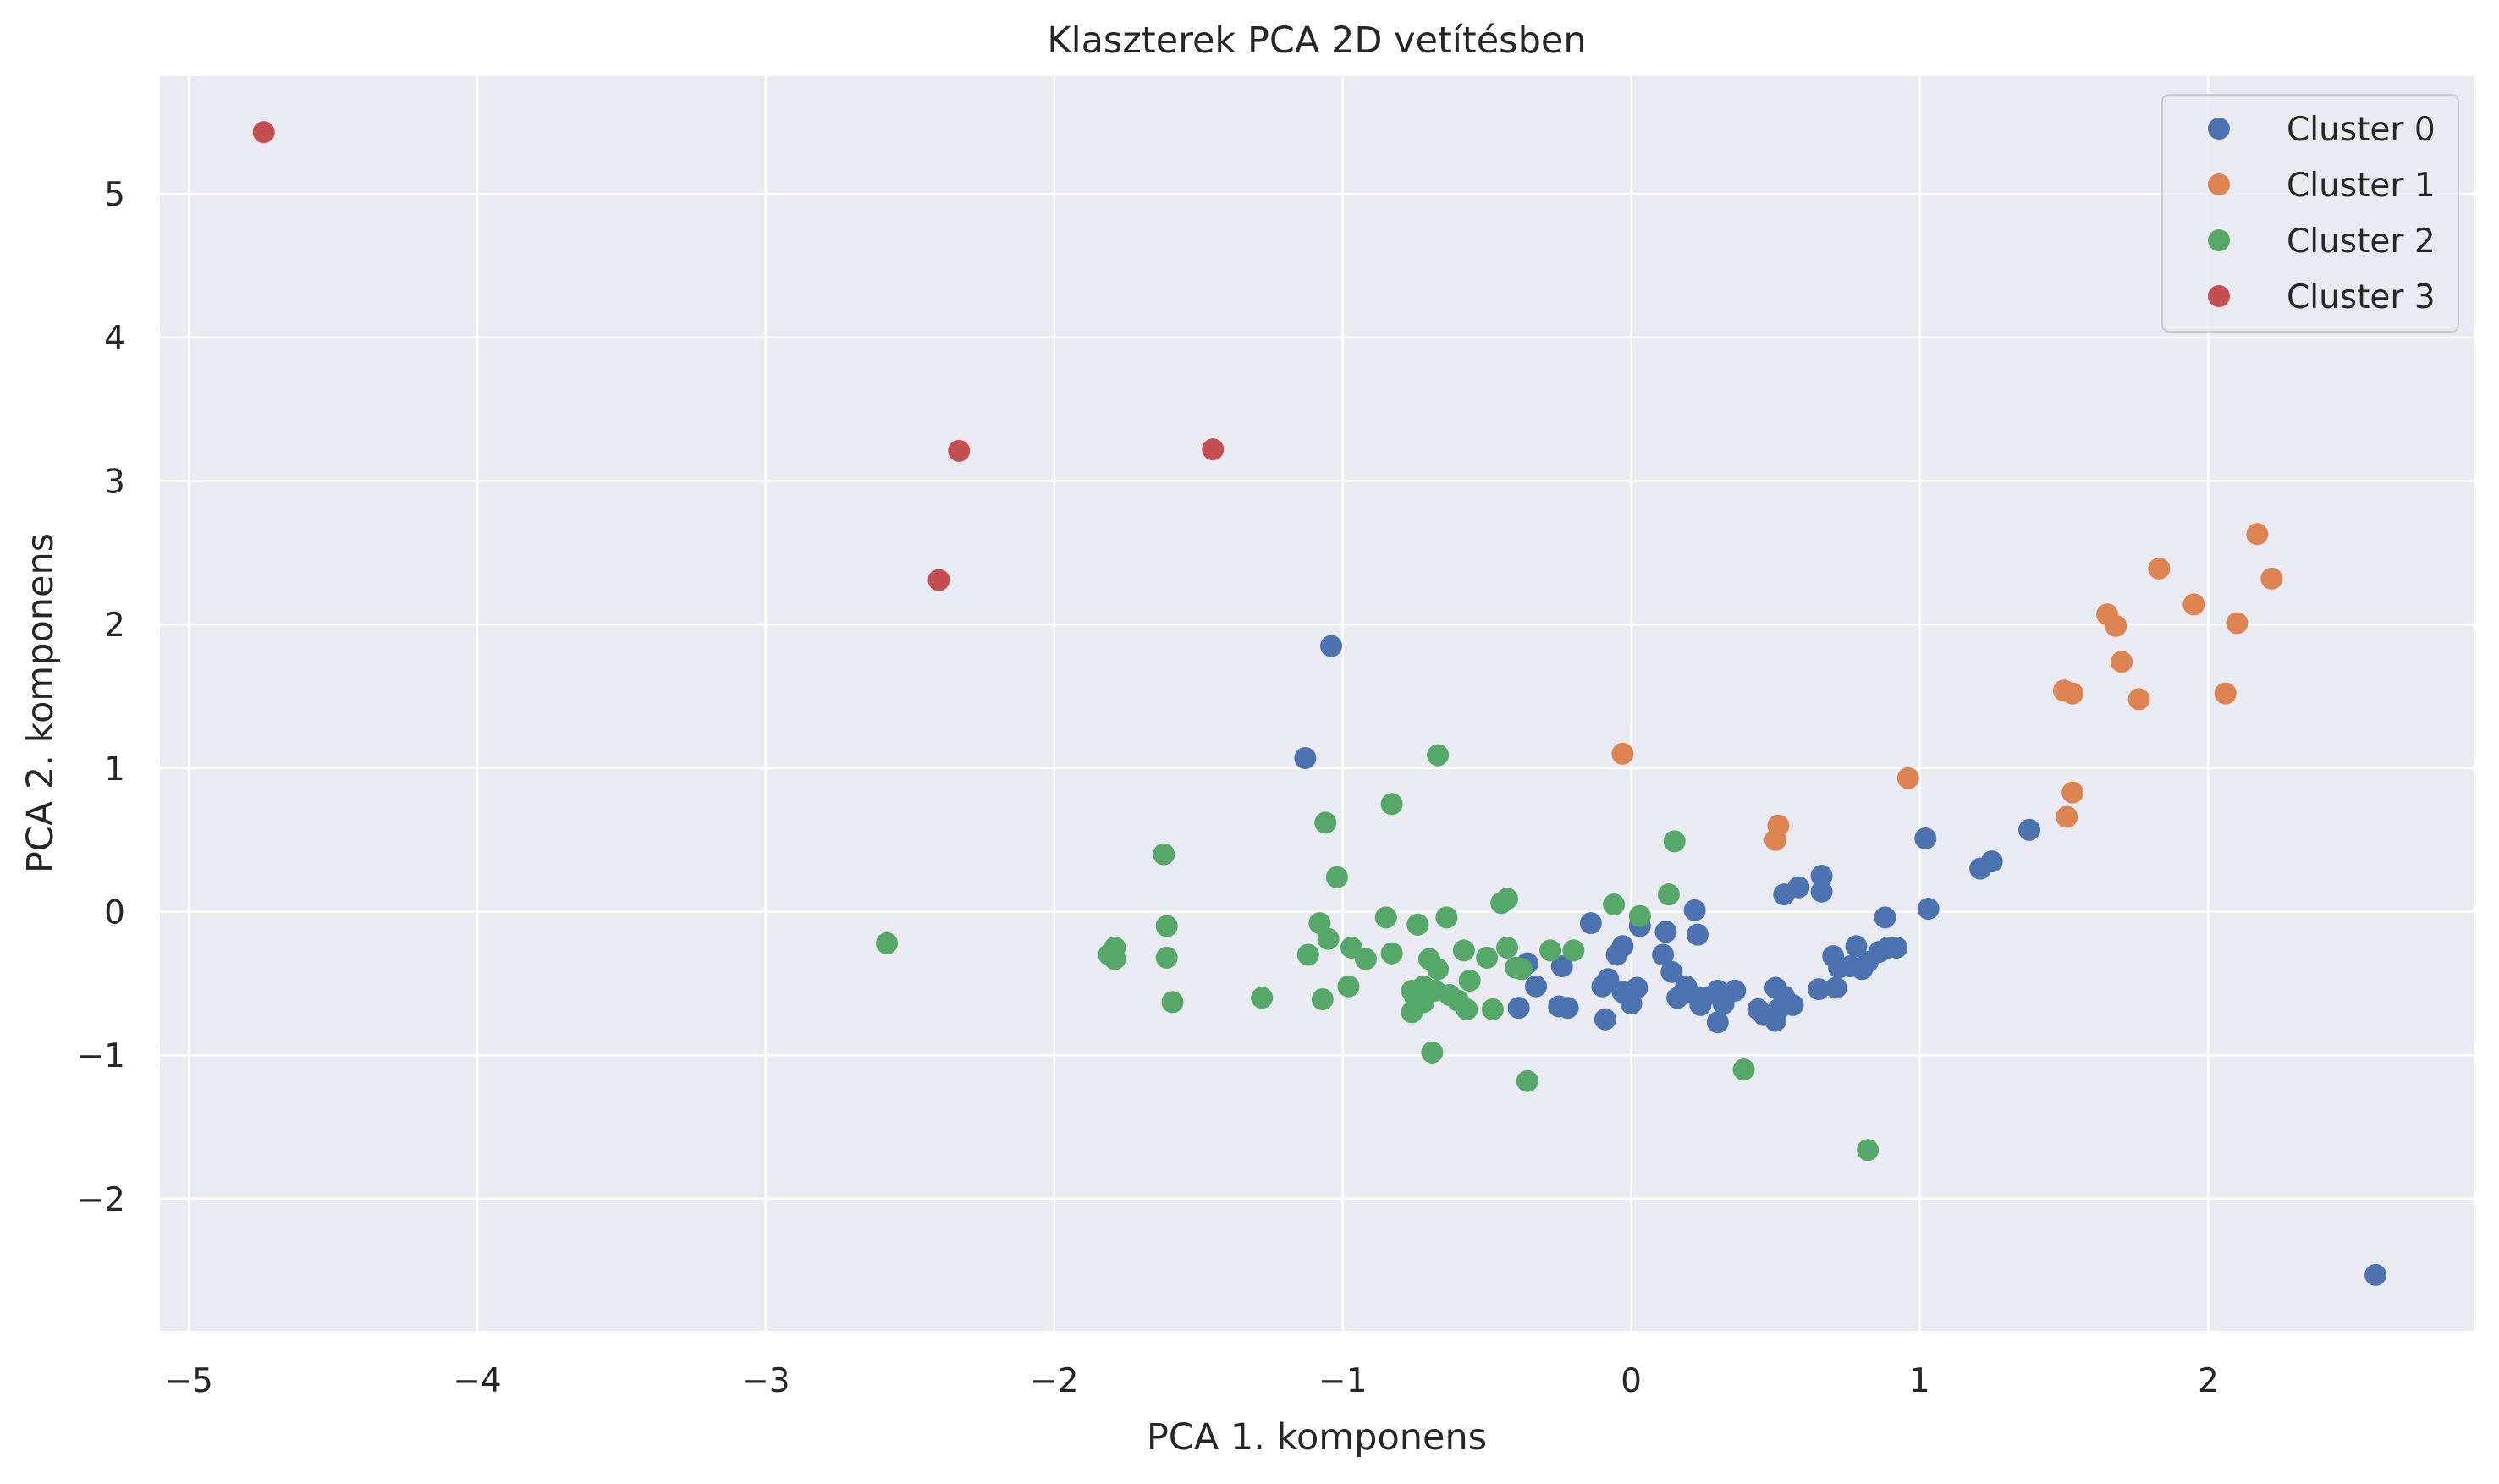 The image size is (2499, 1484). Describe the element at coordinates (1054, 1381) in the screenshot. I see `x-tick-label: −2` at that location.